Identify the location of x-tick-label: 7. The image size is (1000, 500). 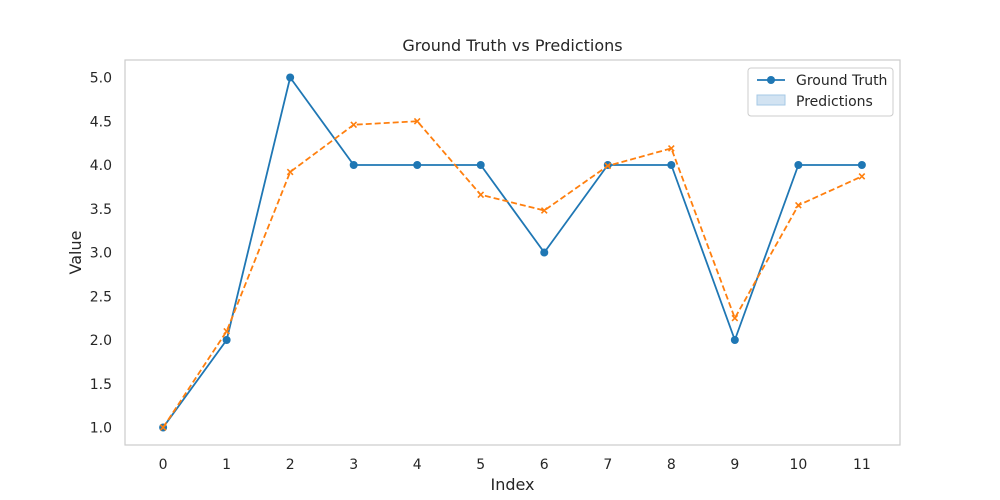
(607, 465).